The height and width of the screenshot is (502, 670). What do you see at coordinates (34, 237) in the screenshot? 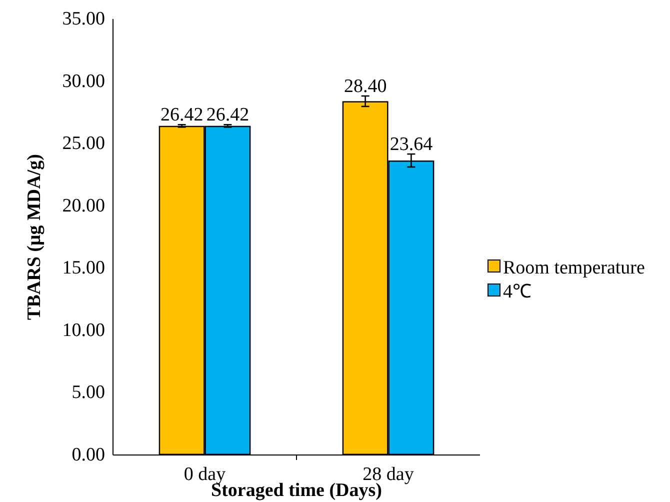
I see `y-axis-title: TBARS (μg MDA/g)` at bounding box center [34, 237].